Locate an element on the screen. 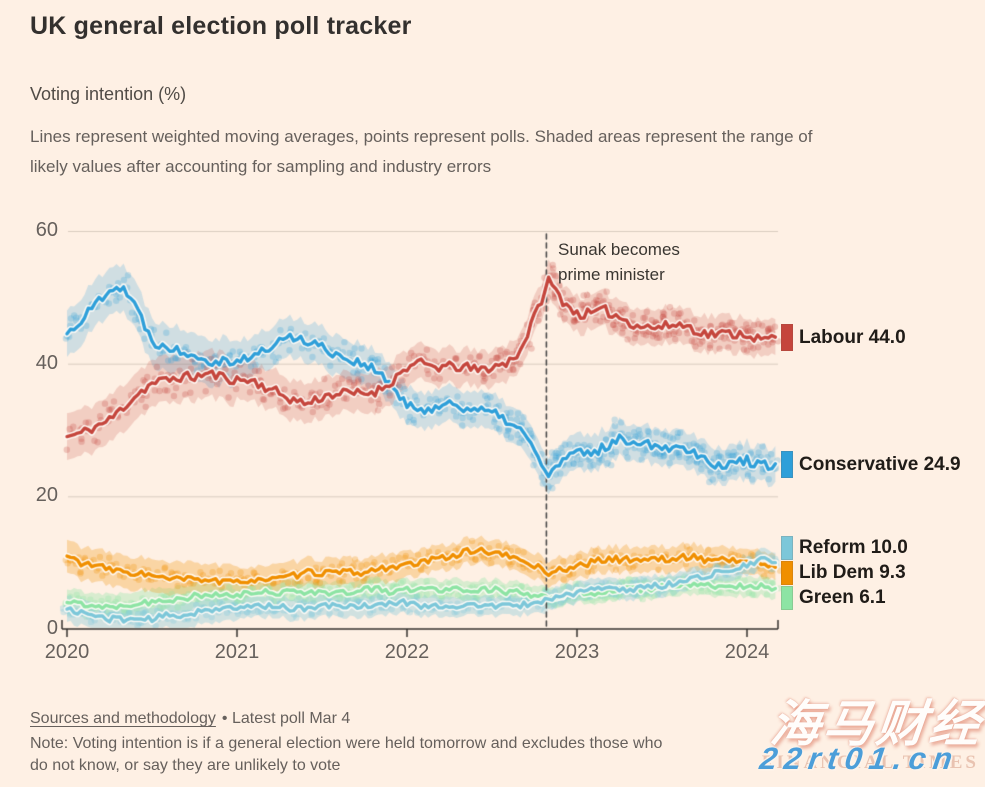 This screenshot has height=787, width=985. legend-item-reform: Reform 10.0 is located at coordinates (844, 548).